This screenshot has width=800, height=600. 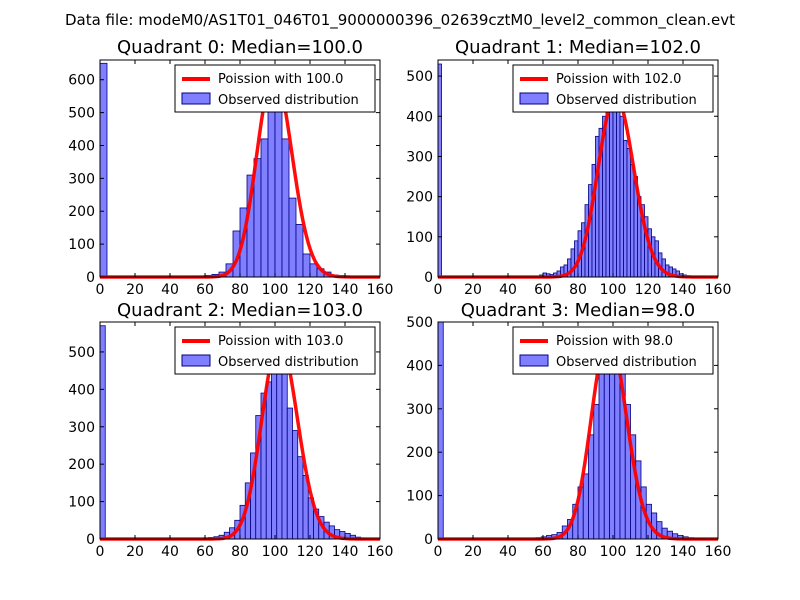 I want to click on quadrant-3-x-tick-label: 160, so click(x=718, y=552).